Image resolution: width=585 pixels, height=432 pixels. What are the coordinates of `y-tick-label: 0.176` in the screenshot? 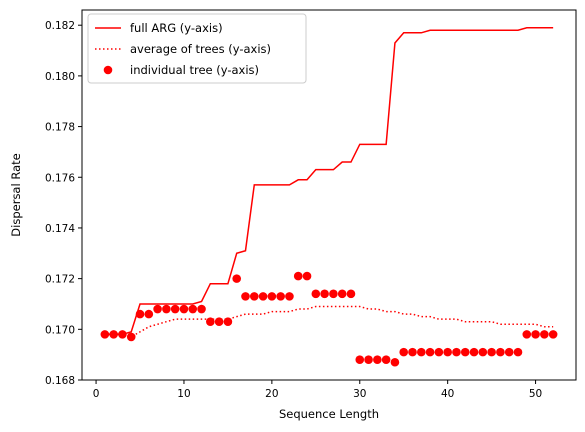 It's located at (60, 178).